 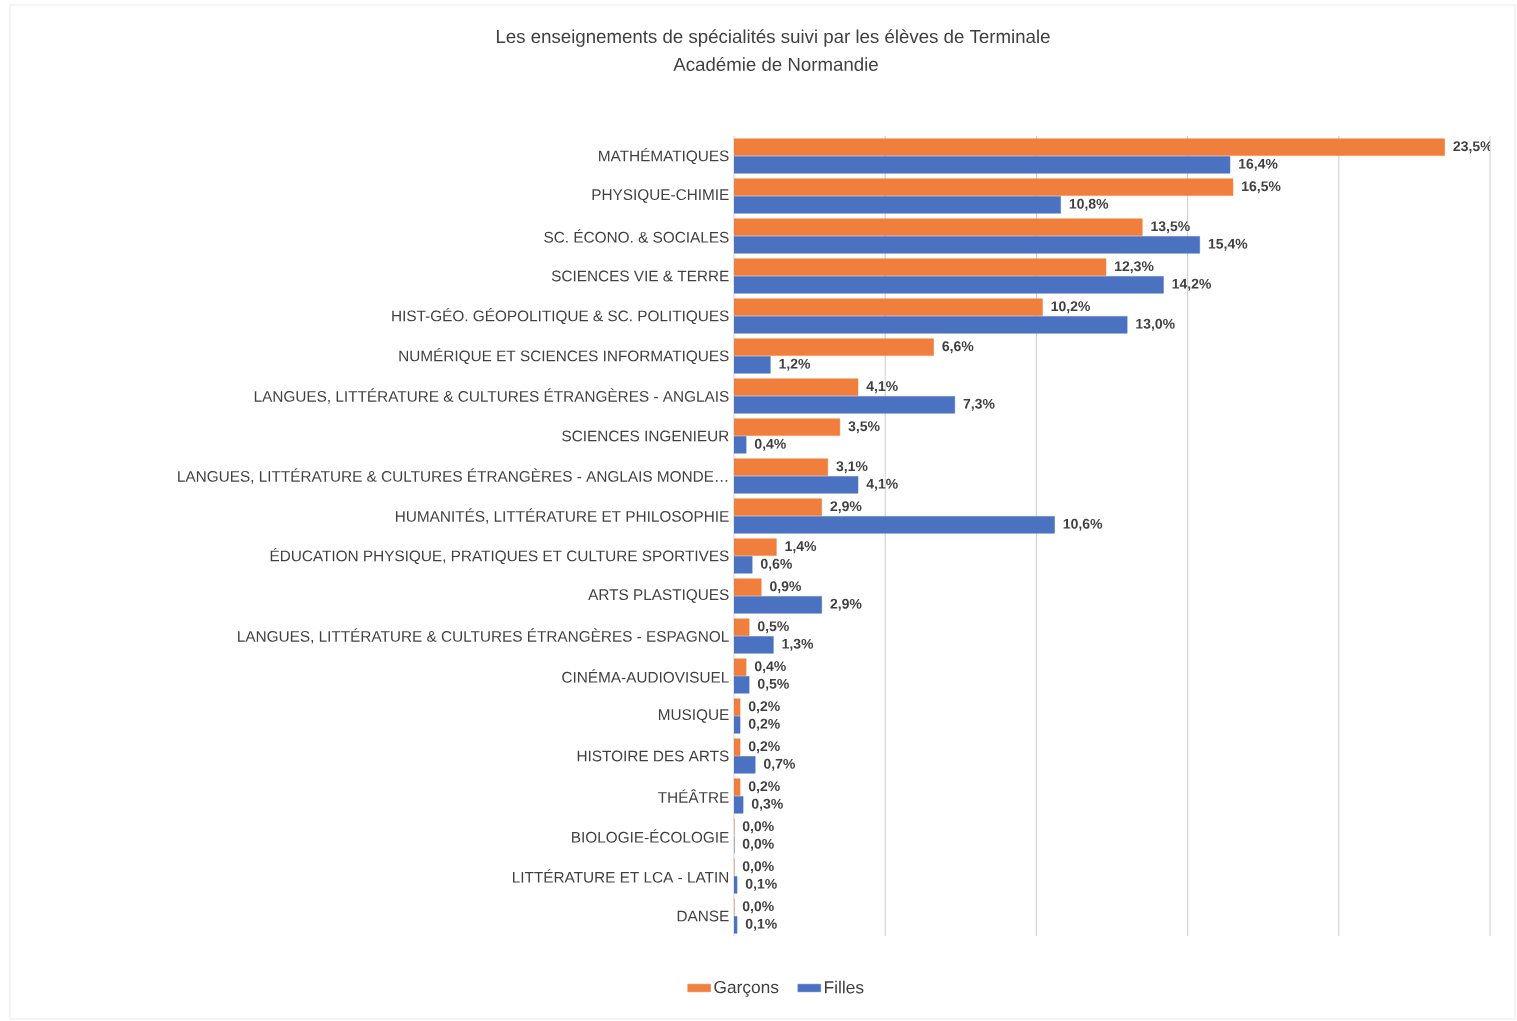 What do you see at coordinates (491, 396) in the screenshot?
I see `y-tick-label: LANGUES, LITTÉRATURE & CULTURES ÉTRANGÈRES - ANGLAIS` at bounding box center [491, 396].